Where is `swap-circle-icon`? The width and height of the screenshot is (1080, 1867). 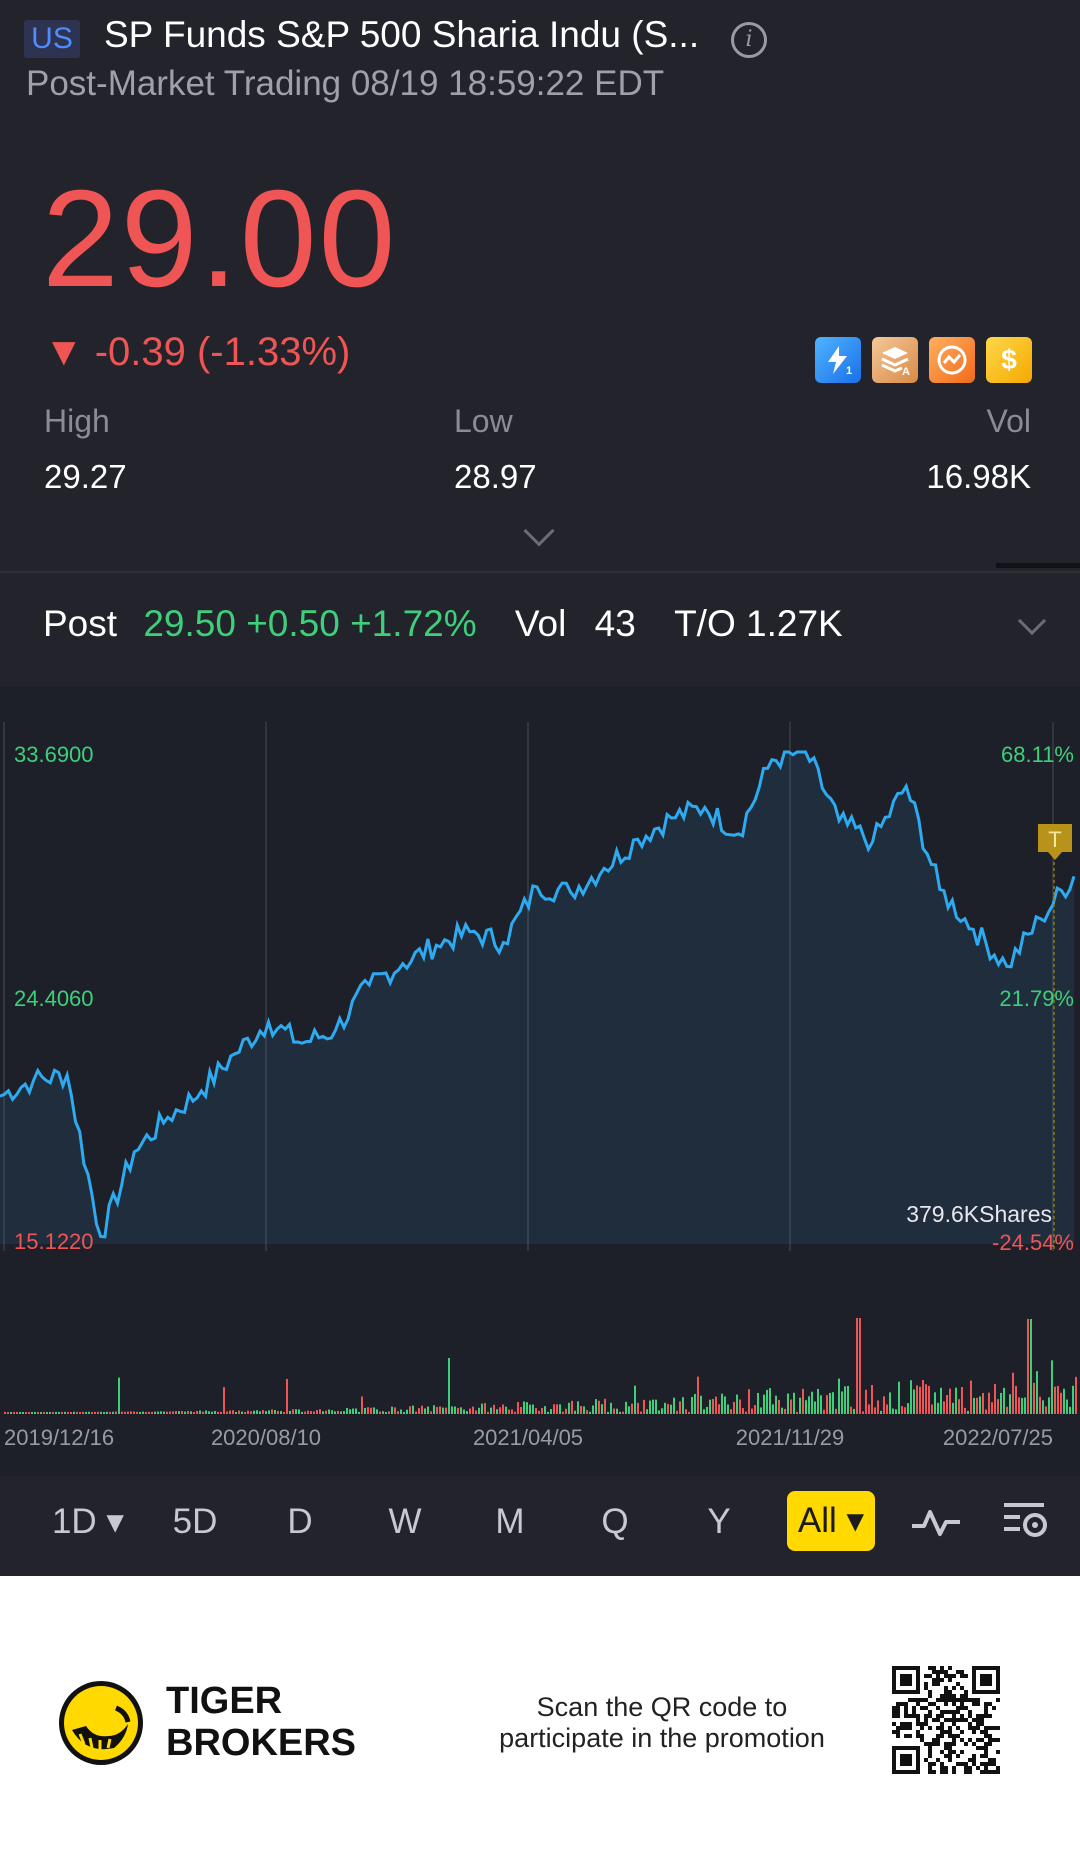
swap-circle-icon is located at coordinates (952, 360).